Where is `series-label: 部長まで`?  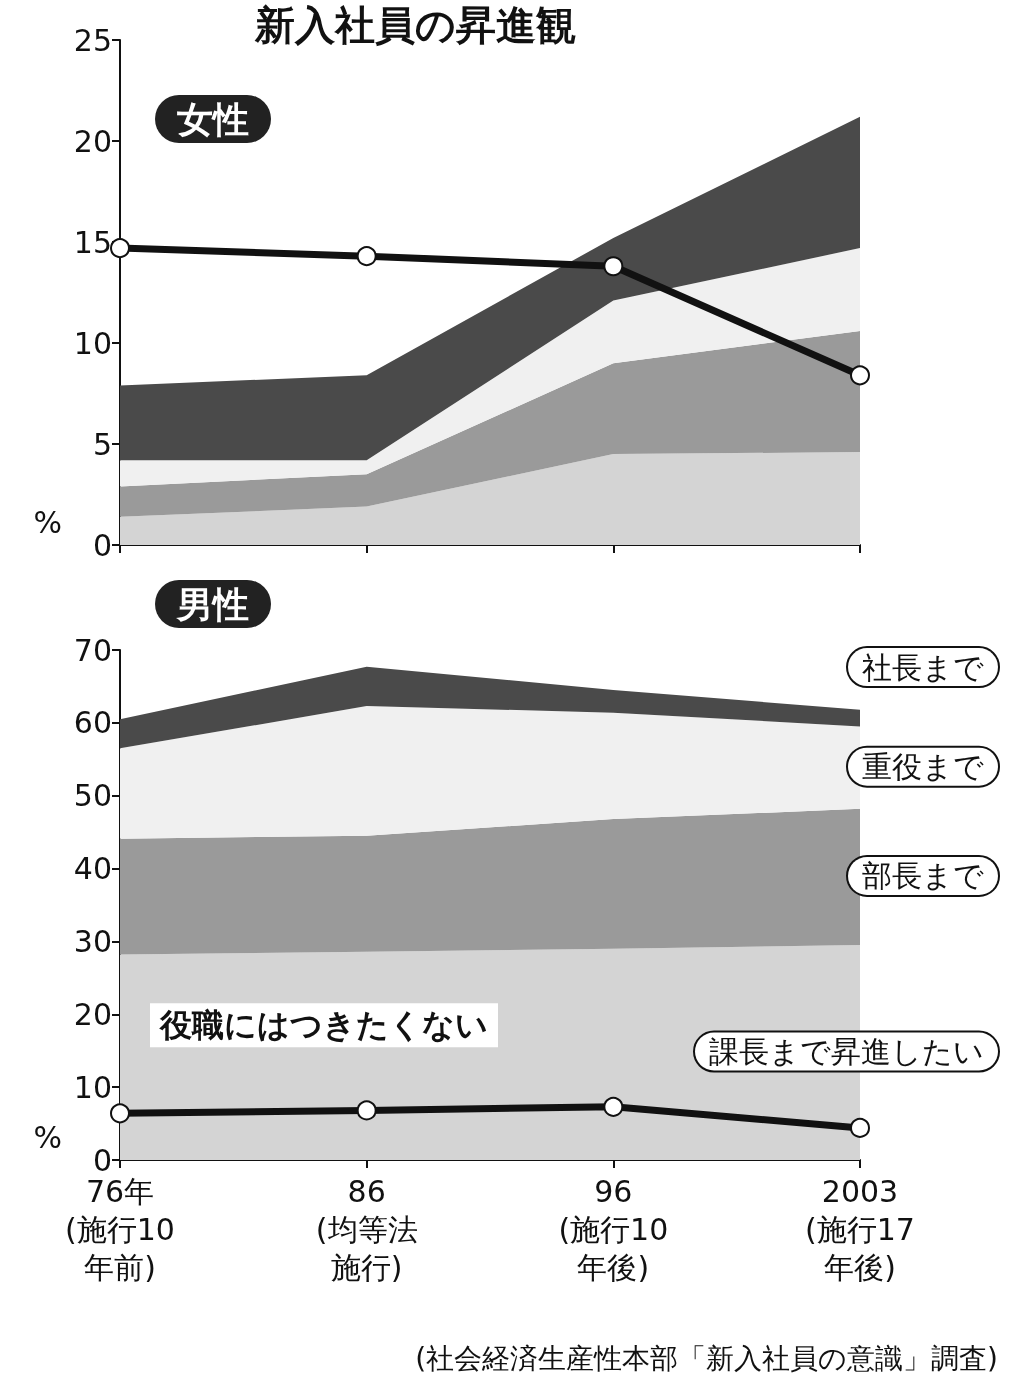
series-label: 部長まで is located at coordinates (923, 876).